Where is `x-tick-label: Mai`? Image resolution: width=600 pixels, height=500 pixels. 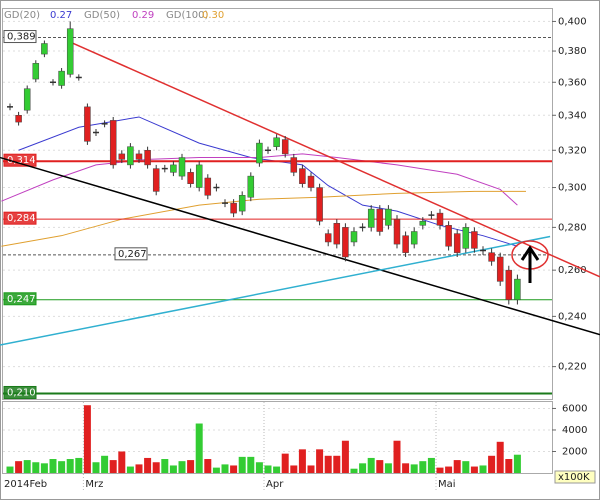
x-tick-label: Mai is located at coordinates (447, 484).